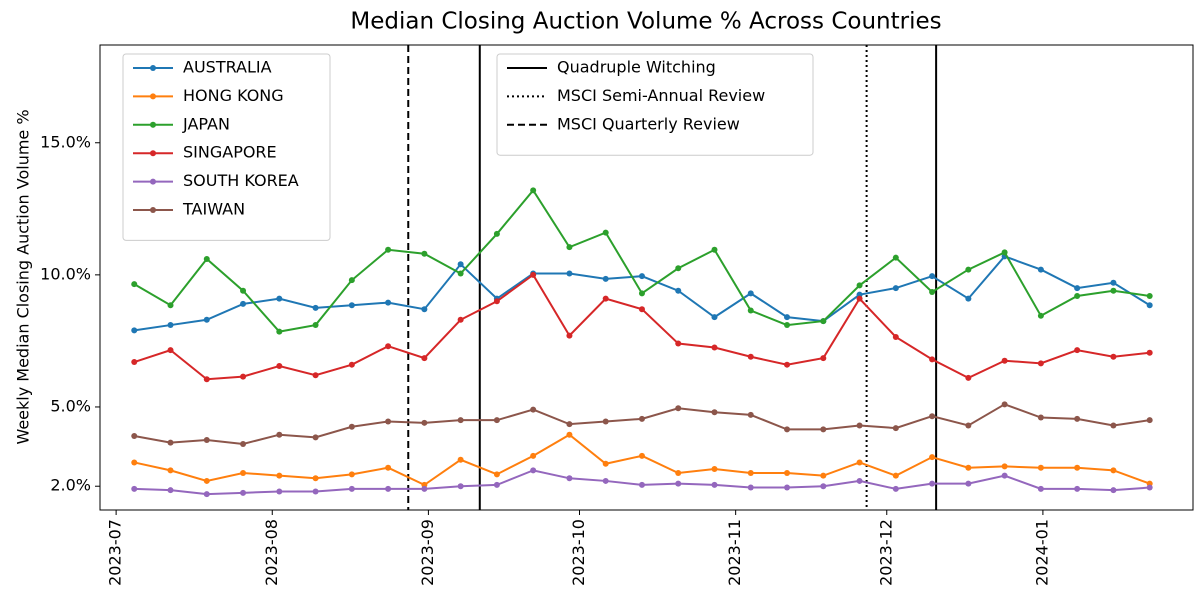  I want to click on x-tick-label: 2023-08, so click(271, 552).